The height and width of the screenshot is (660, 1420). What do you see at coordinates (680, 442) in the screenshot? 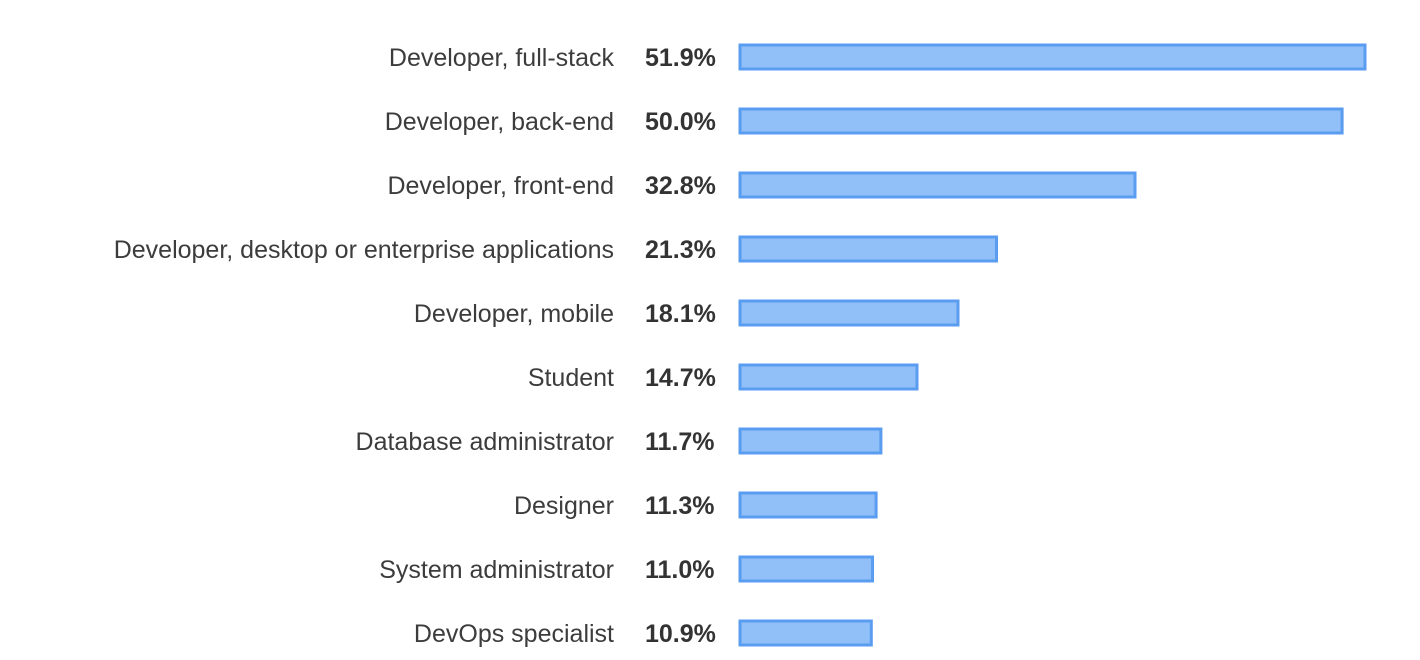
I see `value-label: 11.7%` at bounding box center [680, 442].